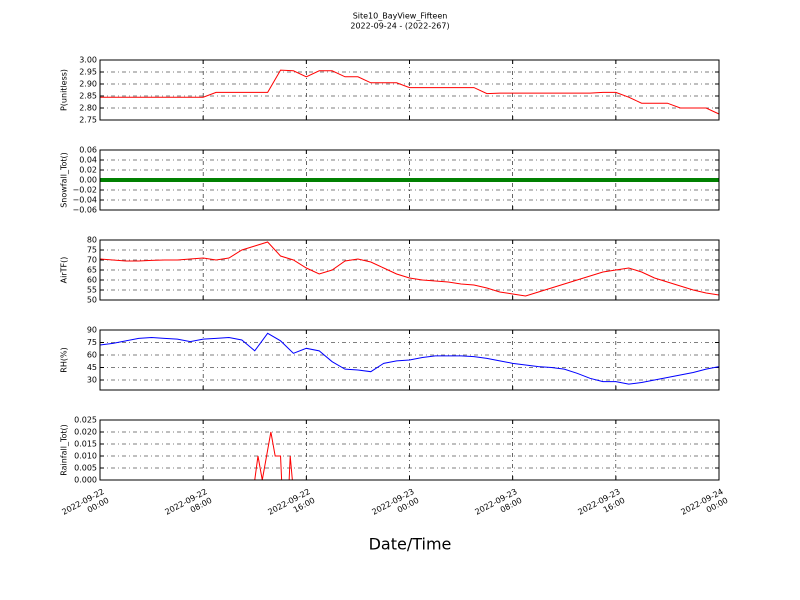 The image size is (800, 600). What do you see at coordinates (88, 72) in the screenshot?
I see `y-tick-label: 2.95` at bounding box center [88, 72].